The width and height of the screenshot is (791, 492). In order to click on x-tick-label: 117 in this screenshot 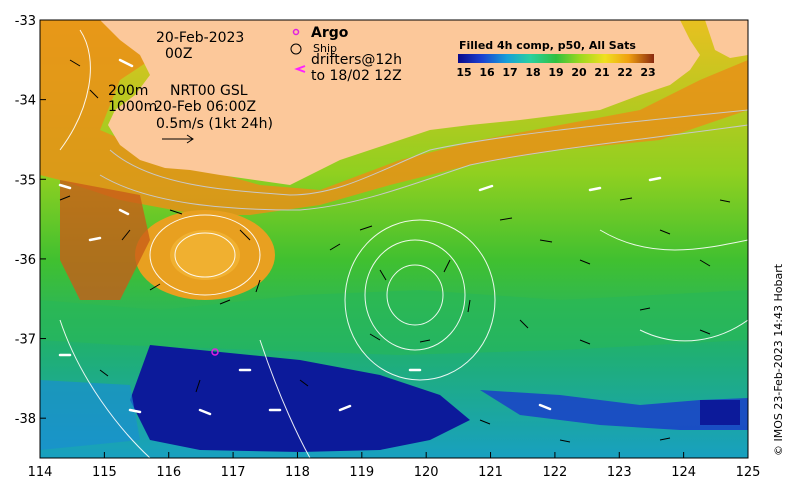, I will do `click(233, 472)`.